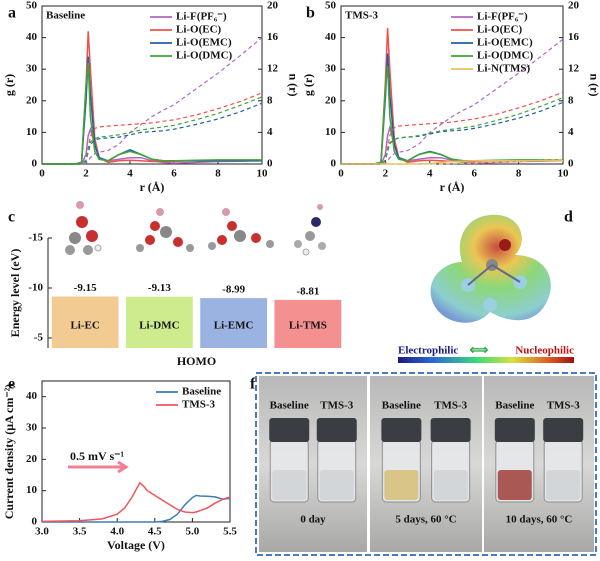 This screenshot has width=600, height=561. What do you see at coordinates (35, 522) in the screenshot?
I see `y-tick-label: 0` at bounding box center [35, 522].